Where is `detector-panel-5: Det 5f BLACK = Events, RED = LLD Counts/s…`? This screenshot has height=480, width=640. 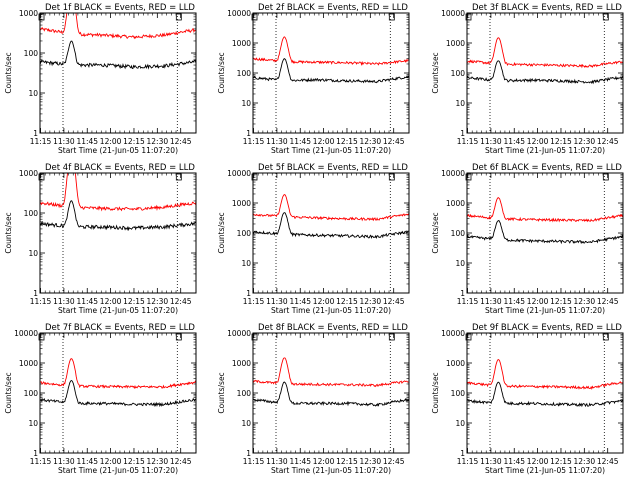 detector-panel-5: Det 5f BLACK = Events, RED = LLD Counts/s… is located at coordinates (313, 239).